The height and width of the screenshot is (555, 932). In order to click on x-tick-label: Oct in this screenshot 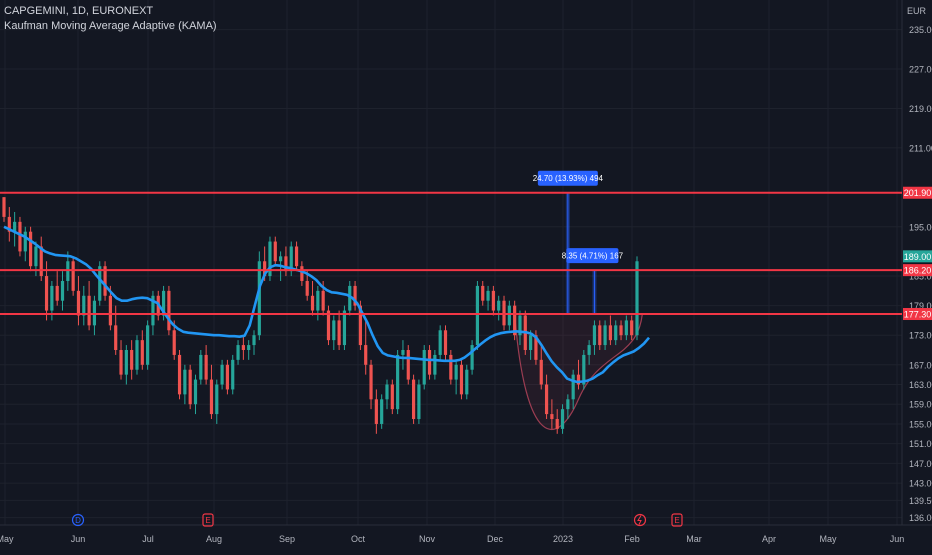, I will do `click(358, 539)`.